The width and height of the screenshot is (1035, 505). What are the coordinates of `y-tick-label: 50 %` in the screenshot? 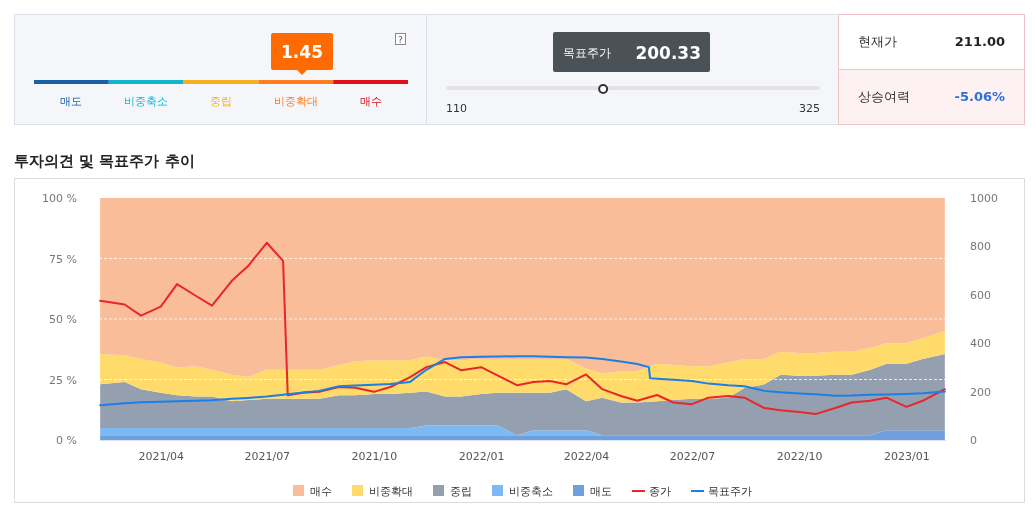 It's located at (63, 320).